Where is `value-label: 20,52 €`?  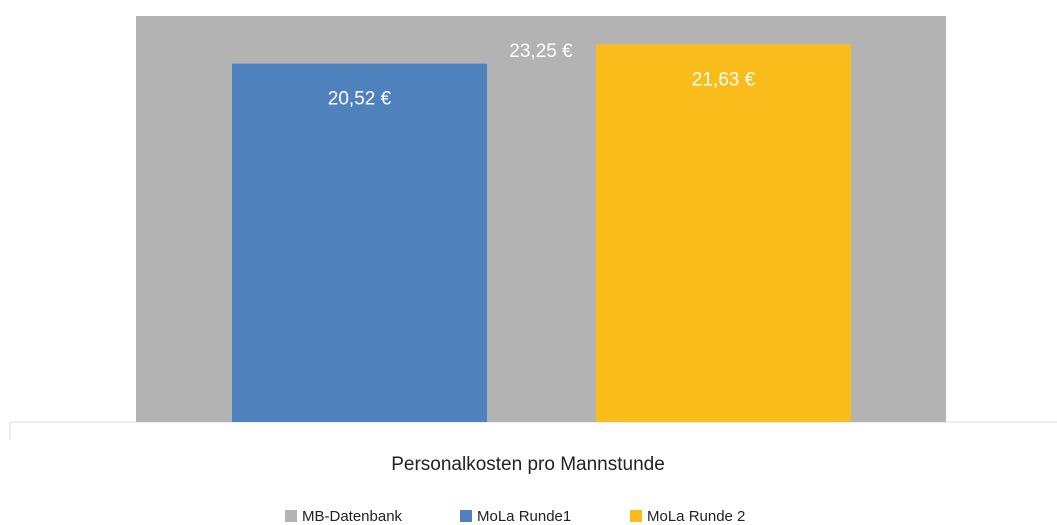 value-label: 20,52 € is located at coordinates (360, 99).